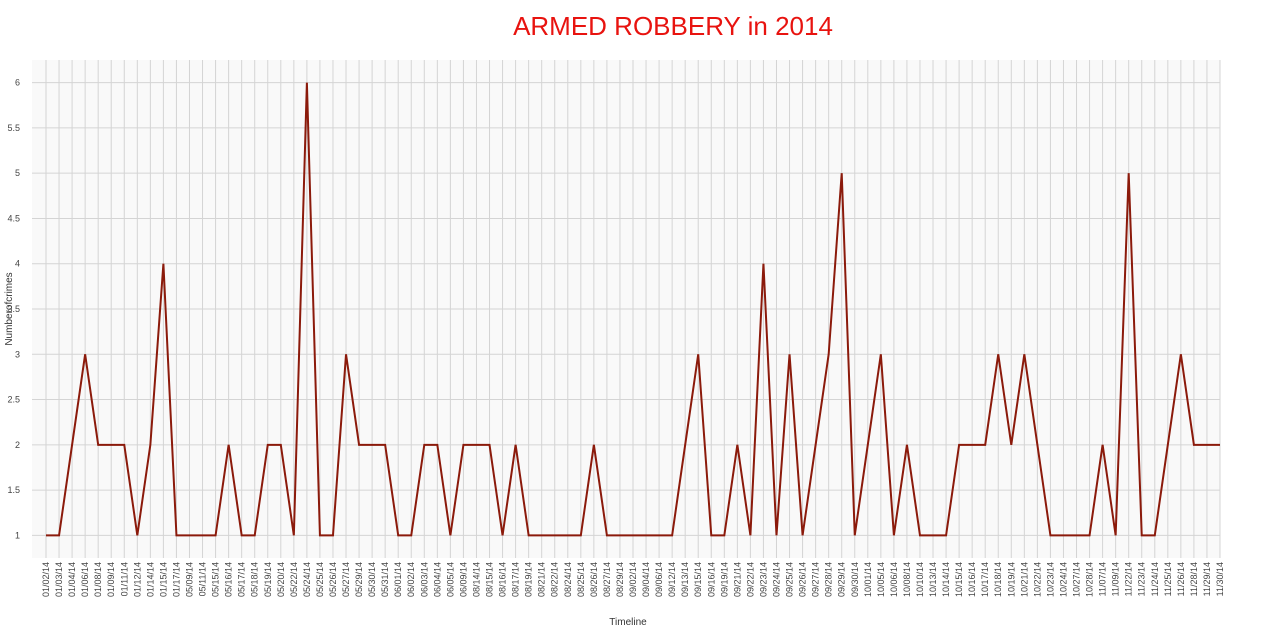 The height and width of the screenshot is (631, 1273). What do you see at coordinates (620, 579) in the screenshot?
I see `x-tick-label: 08/29/14` at bounding box center [620, 579].